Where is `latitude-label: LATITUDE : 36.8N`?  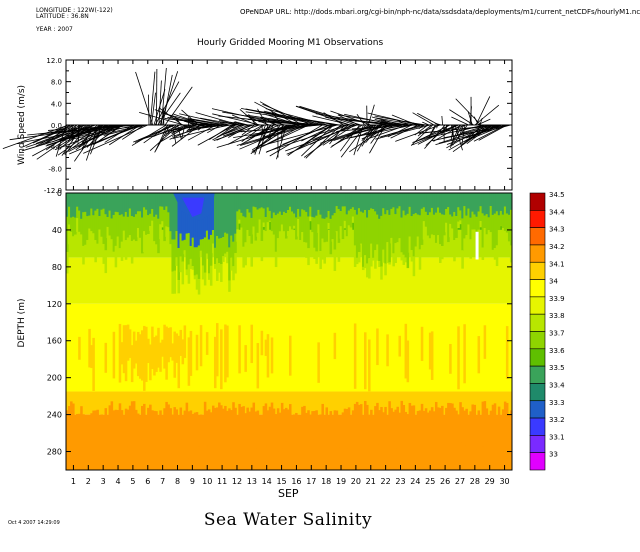
latitude-label: LATITUDE : 36.8N is located at coordinates (62, 16).